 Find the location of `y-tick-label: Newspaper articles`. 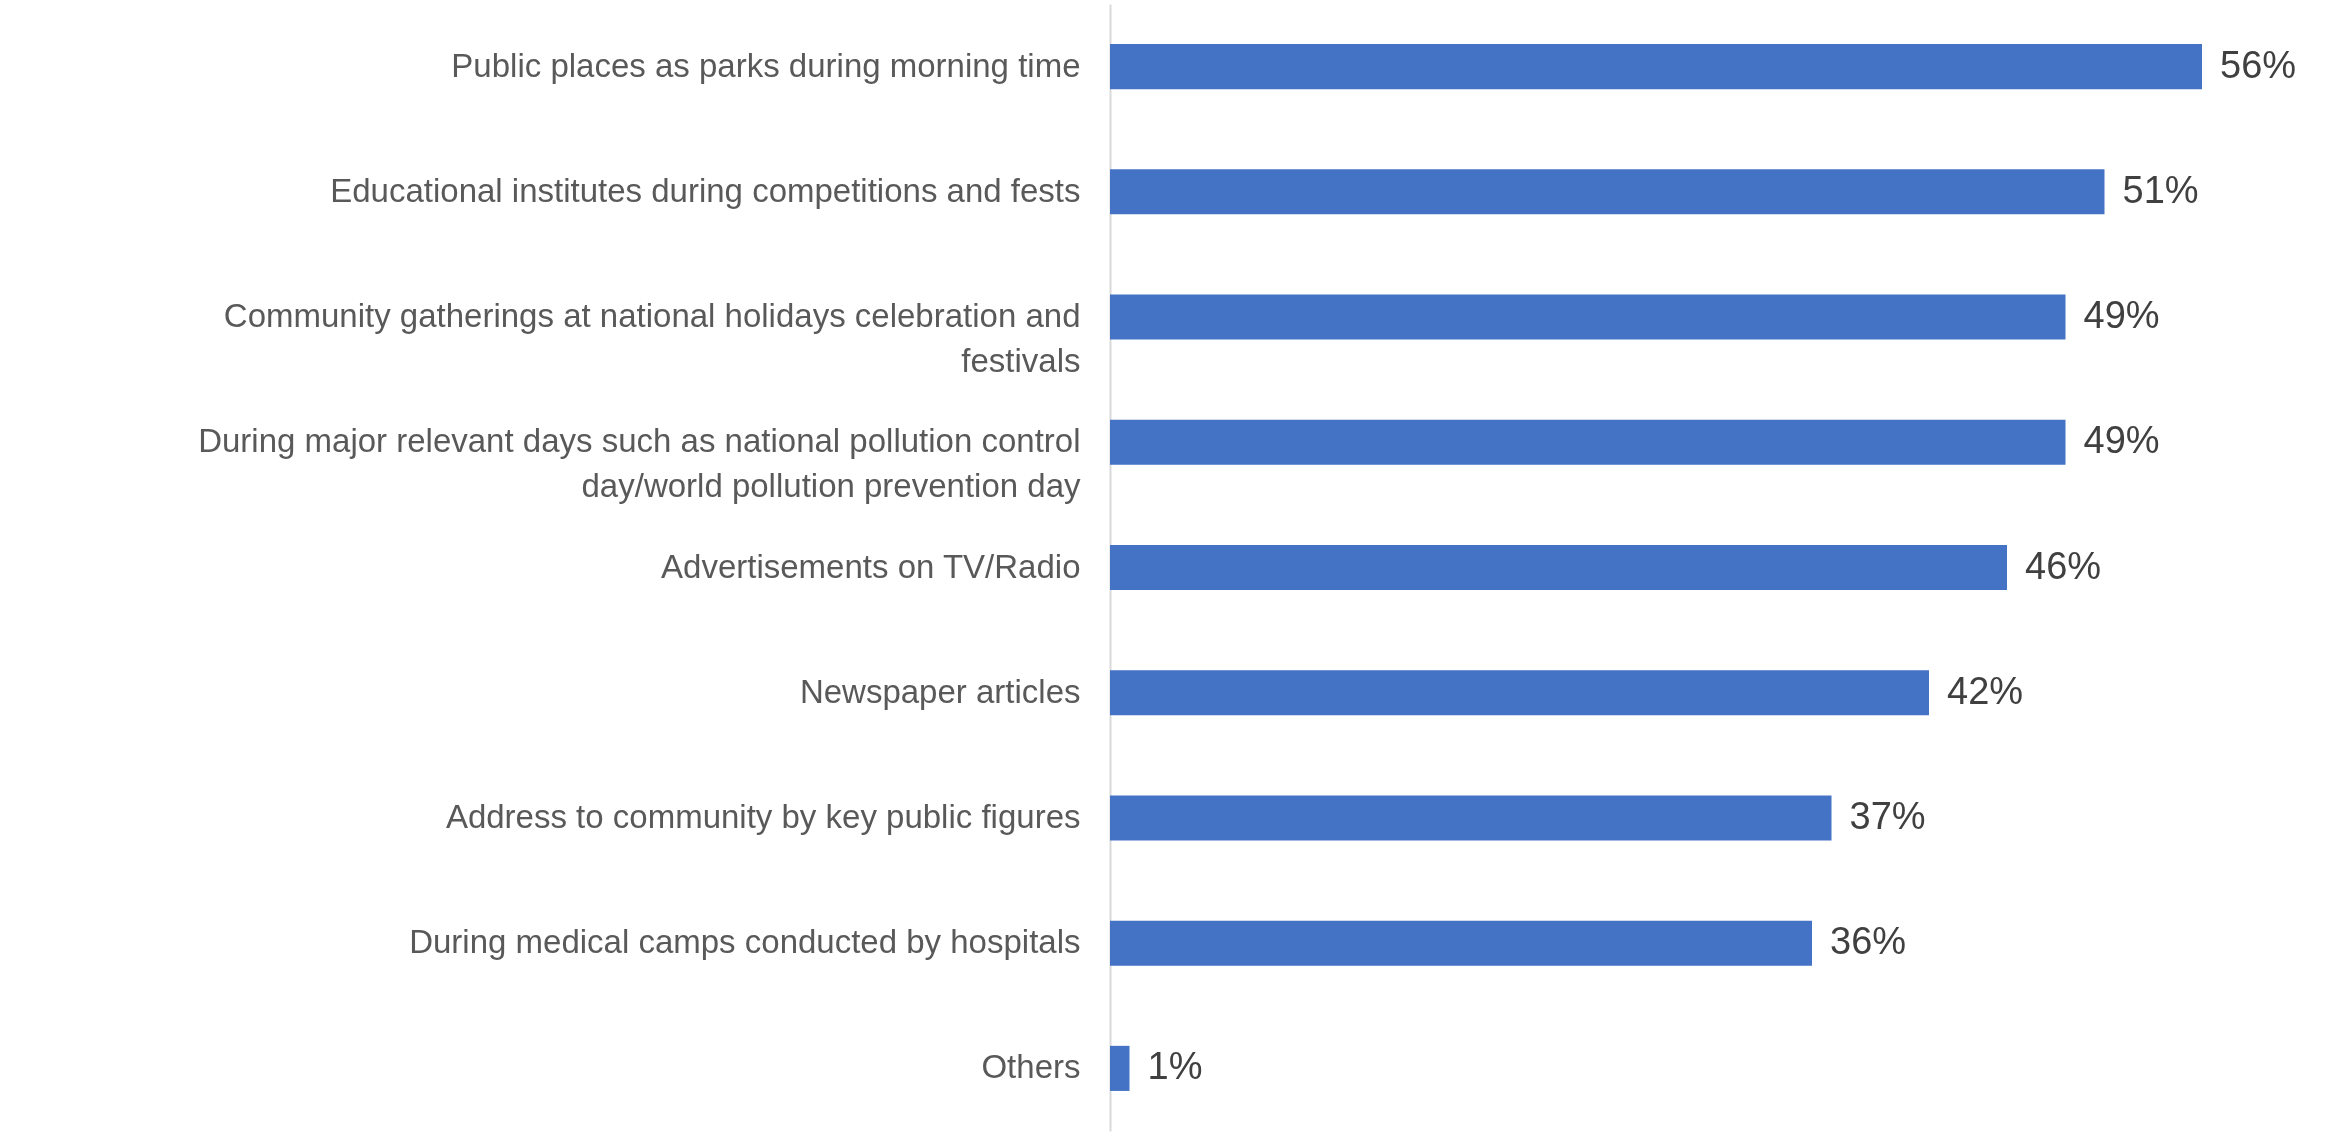

y-tick-label: Newspaper articles is located at coordinates (940, 691).